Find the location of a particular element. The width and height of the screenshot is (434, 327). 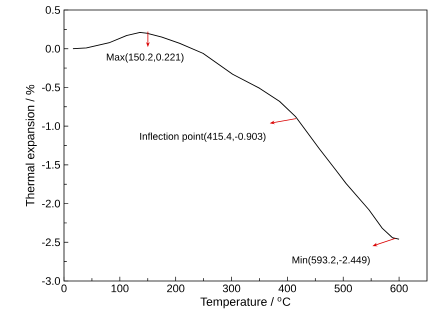

x-tick-label: 300 is located at coordinates (231, 288).